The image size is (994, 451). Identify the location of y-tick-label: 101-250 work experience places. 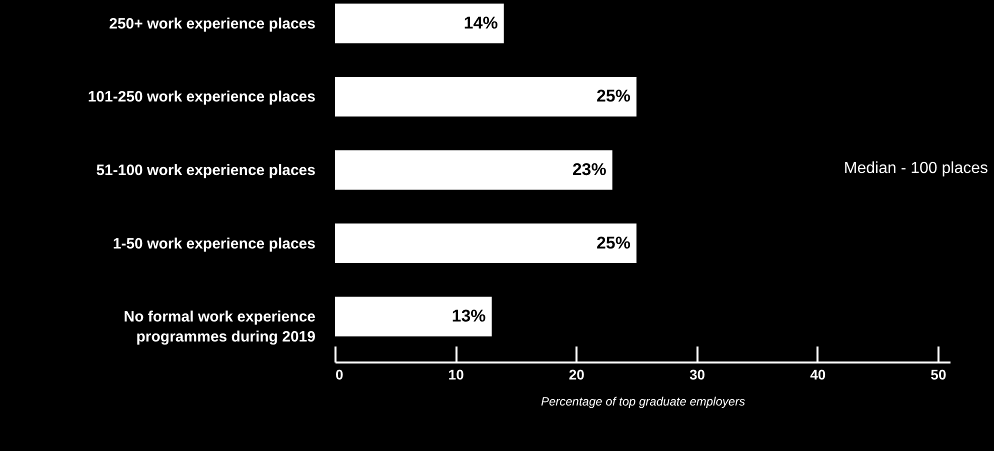
(202, 97).